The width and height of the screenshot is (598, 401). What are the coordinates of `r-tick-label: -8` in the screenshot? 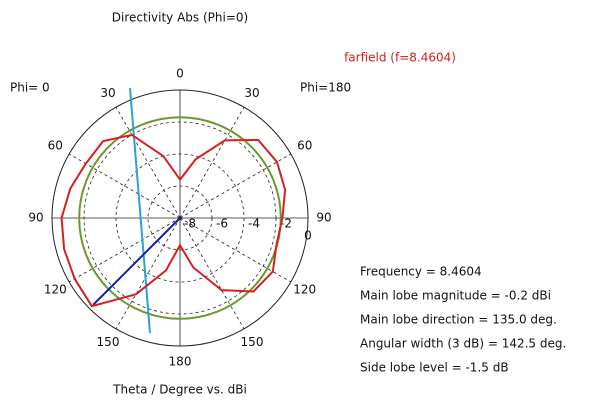 It's located at (190, 224).